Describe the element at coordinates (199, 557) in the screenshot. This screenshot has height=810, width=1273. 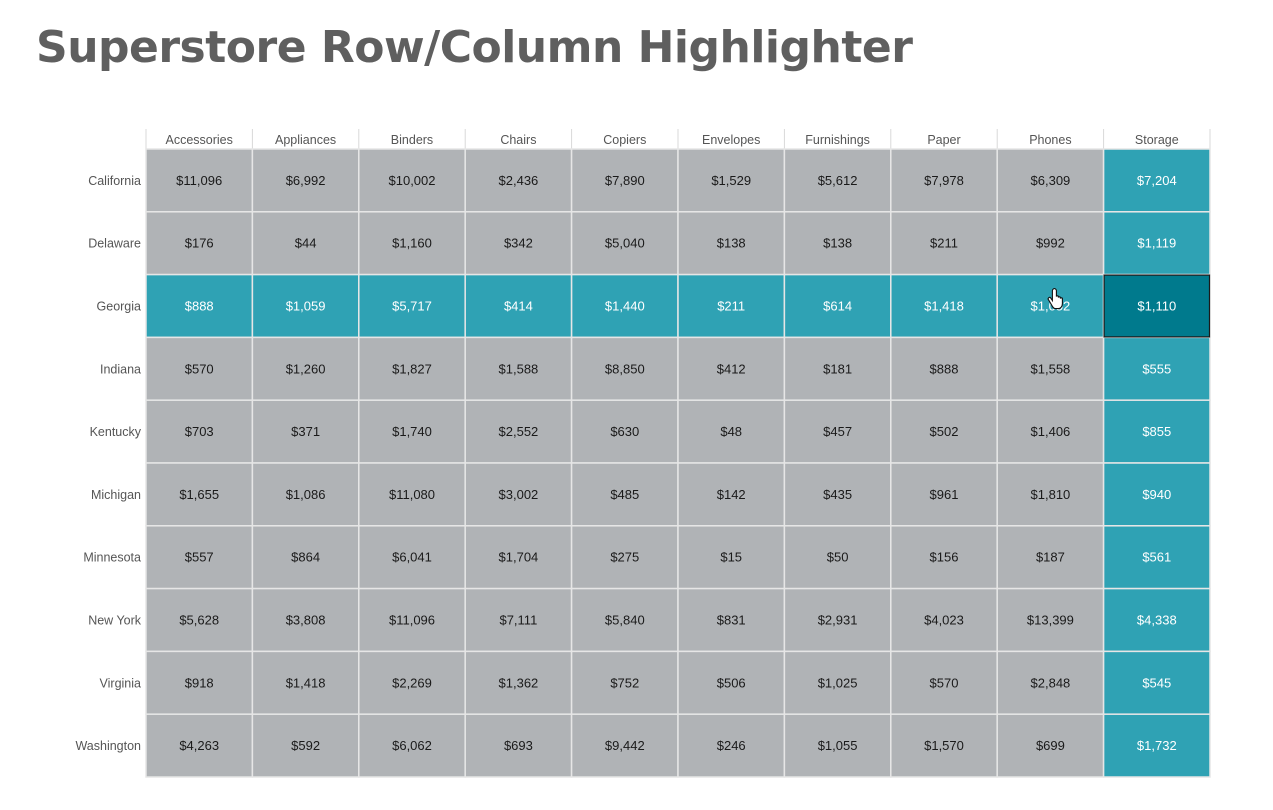
I see `cell-value: $557` at that location.